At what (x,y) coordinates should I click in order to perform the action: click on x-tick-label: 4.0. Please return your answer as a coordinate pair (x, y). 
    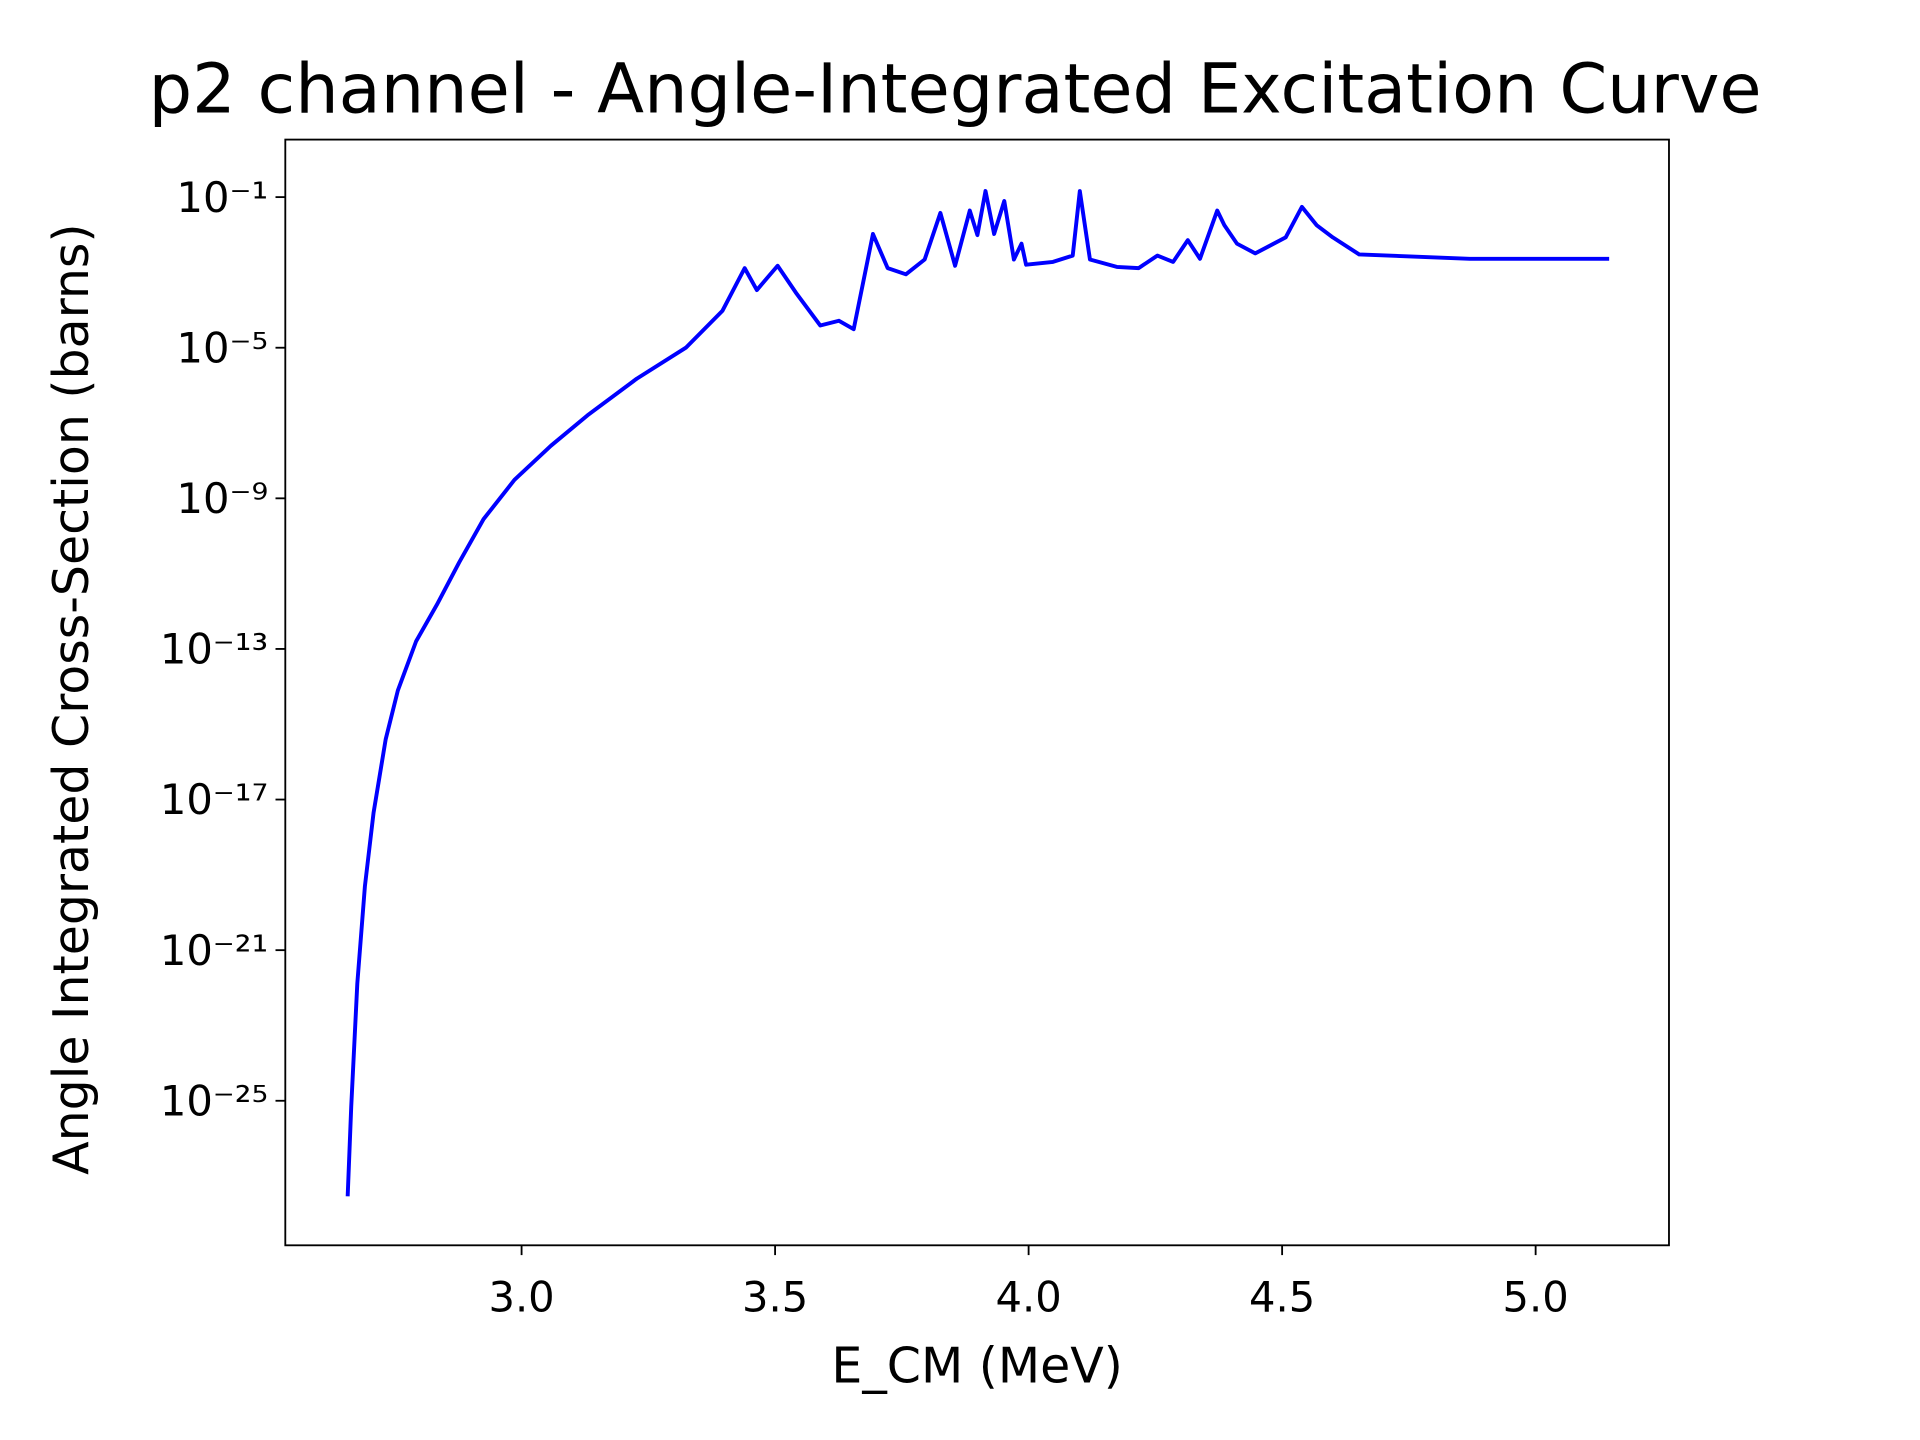
    Looking at the image, I should click on (1029, 1296).